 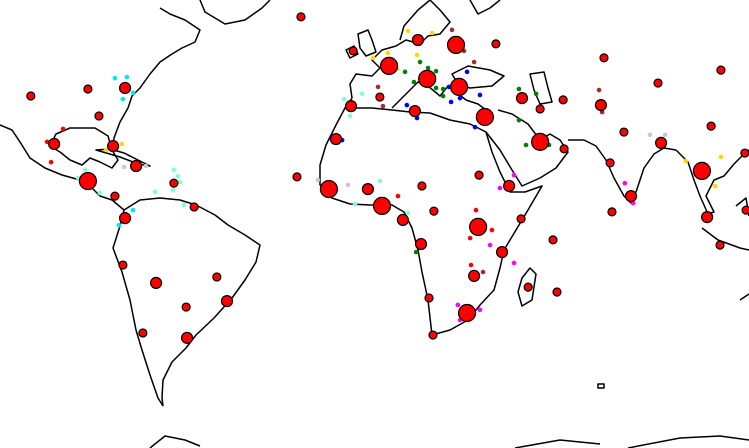 I want to click on coastline-madagascar, so click(x=527, y=287).